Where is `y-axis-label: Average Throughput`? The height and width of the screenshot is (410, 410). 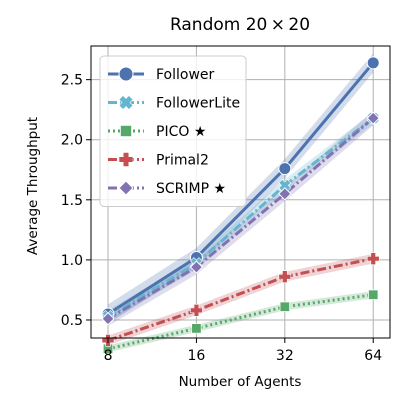 y-axis-label: Average Throughput is located at coordinates (33, 186).